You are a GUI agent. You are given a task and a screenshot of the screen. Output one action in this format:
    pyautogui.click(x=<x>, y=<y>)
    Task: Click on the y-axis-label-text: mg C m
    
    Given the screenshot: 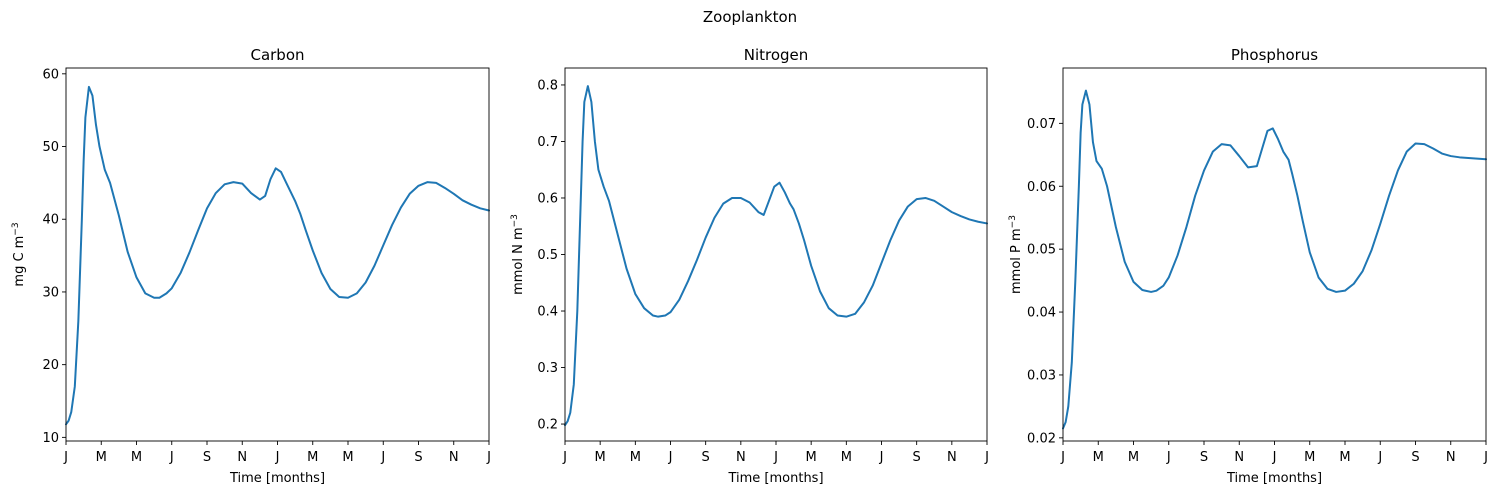 What is the action you would take?
    pyautogui.click(x=19, y=261)
    